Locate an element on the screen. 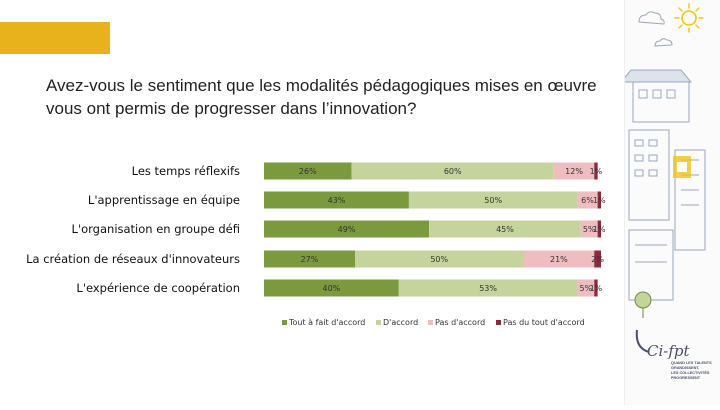 The image size is (720, 410). cifpt-logo: Ci-fpt is located at coordinates (662, 344).